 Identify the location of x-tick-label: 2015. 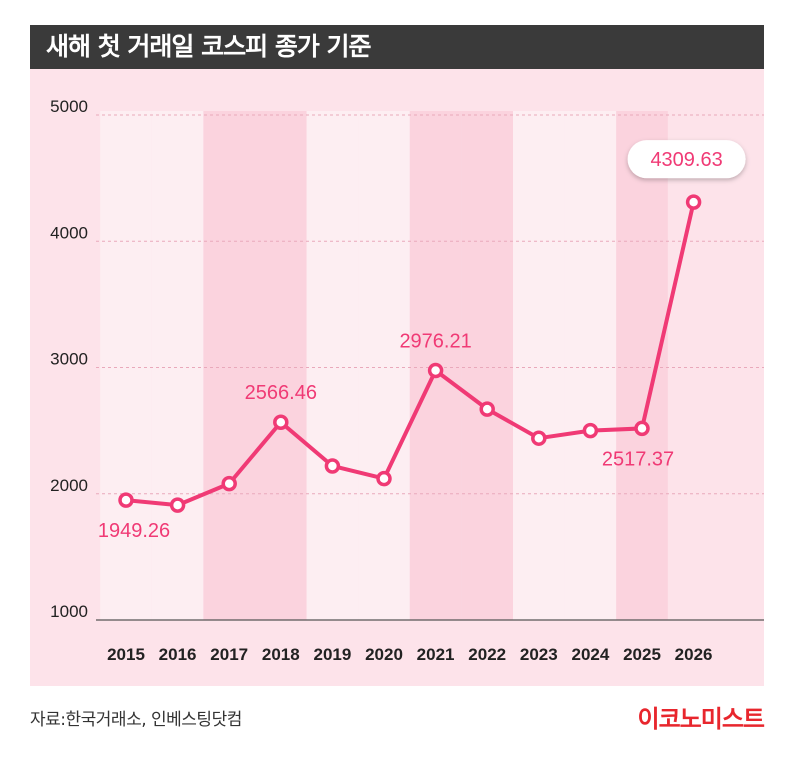
(126, 654).